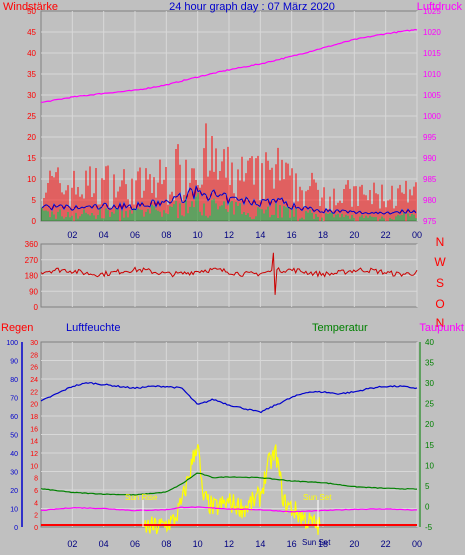 This screenshot has height=555, width=465. Describe the element at coordinates (93, 328) in the screenshot. I see `luftfeuchte-label: Luftfeuchte` at that location.